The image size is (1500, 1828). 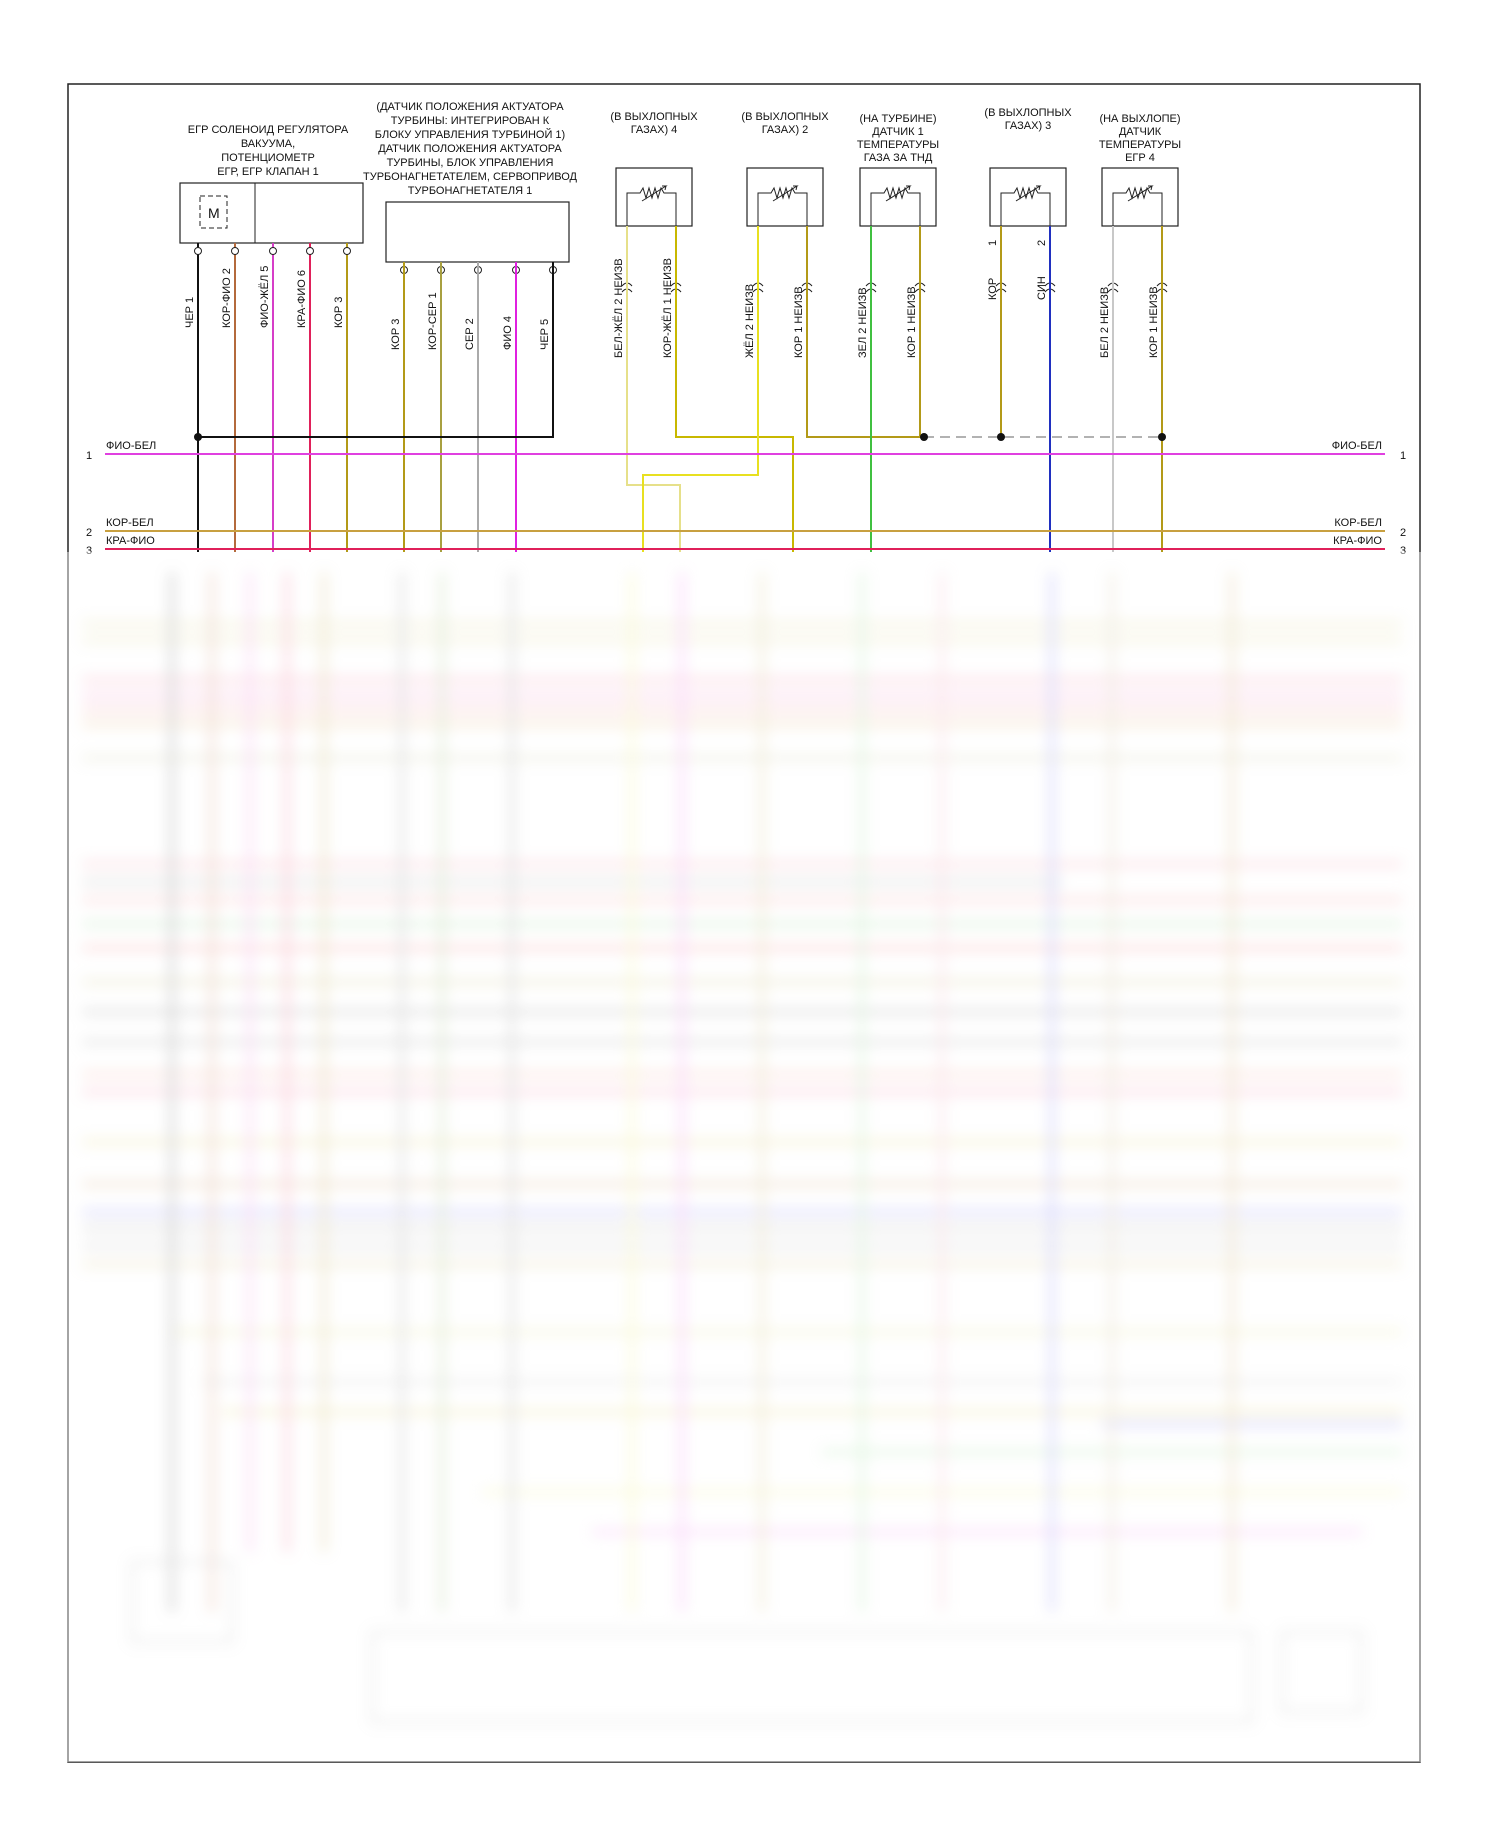 I want to click on bus-label-left-2: КОР-БЕЛ, so click(x=130, y=523).